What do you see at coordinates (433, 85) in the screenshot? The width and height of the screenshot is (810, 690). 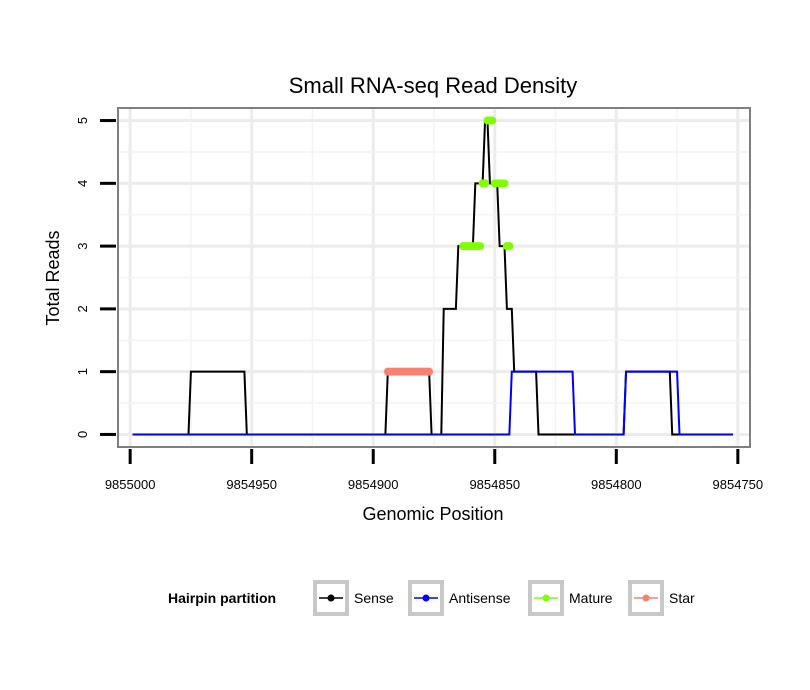 I see `chart-title: Small RNA-seq Read Density` at bounding box center [433, 85].